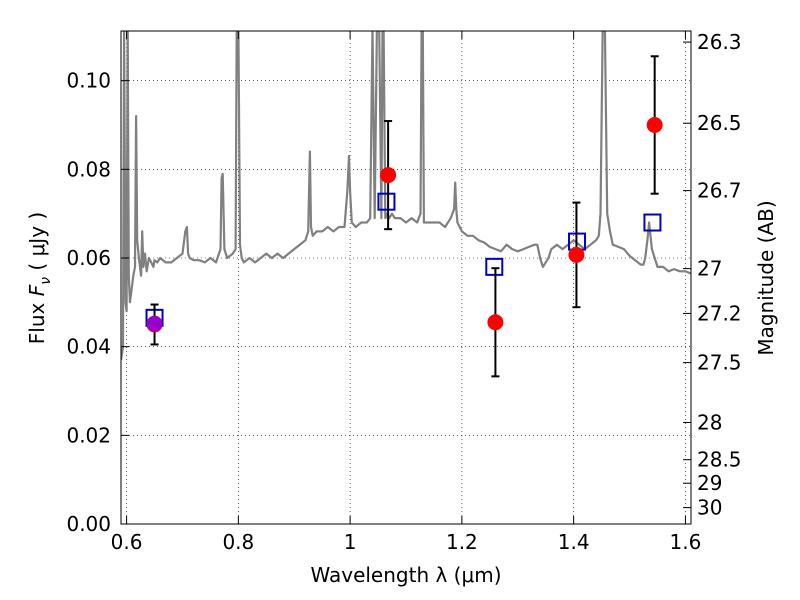 The image size is (800, 600). I want to click on right-tick-label: 29, so click(709, 483).